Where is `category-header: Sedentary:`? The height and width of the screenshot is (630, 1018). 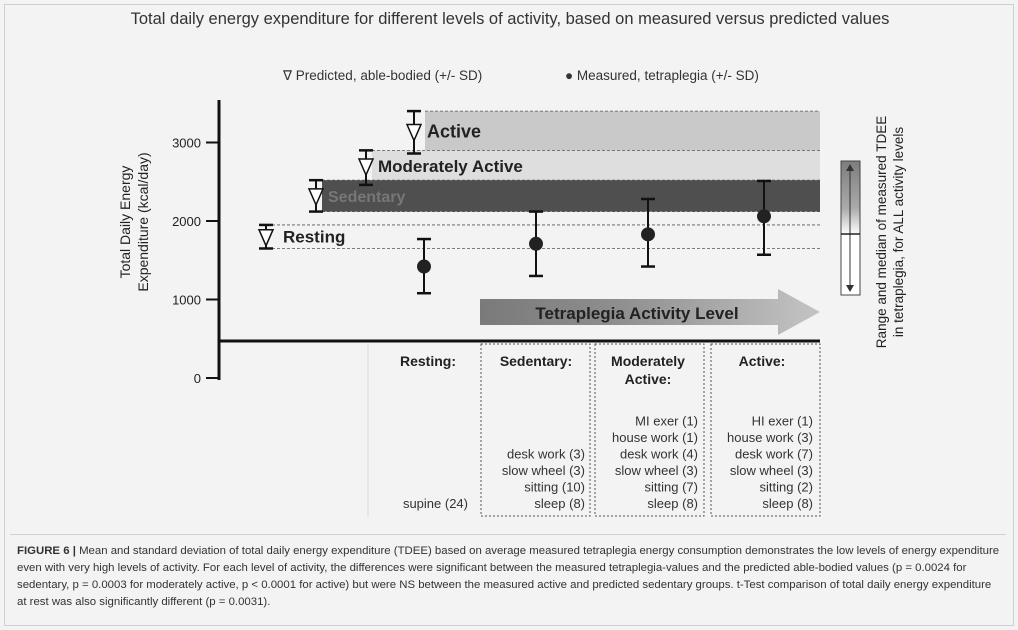
category-header: Sedentary: is located at coordinates (536, 361).